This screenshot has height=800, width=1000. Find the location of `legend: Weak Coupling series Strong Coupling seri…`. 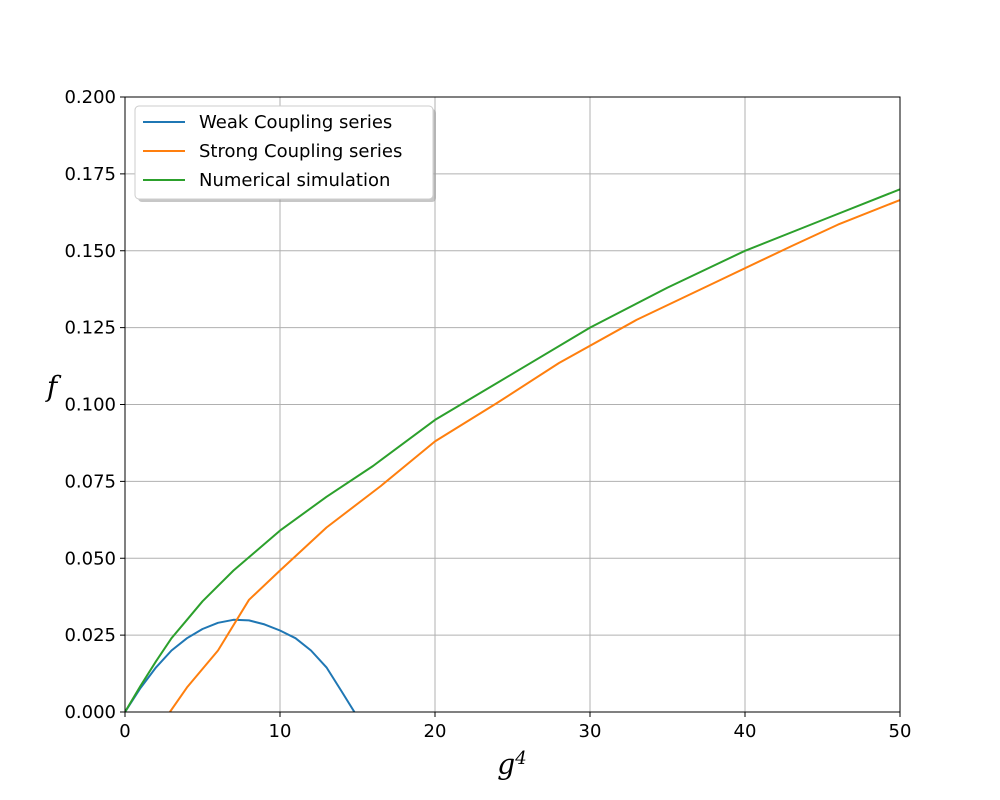

legend: Weak Coupling series Strong Coupling seri… is located at coordinates (285, 153).